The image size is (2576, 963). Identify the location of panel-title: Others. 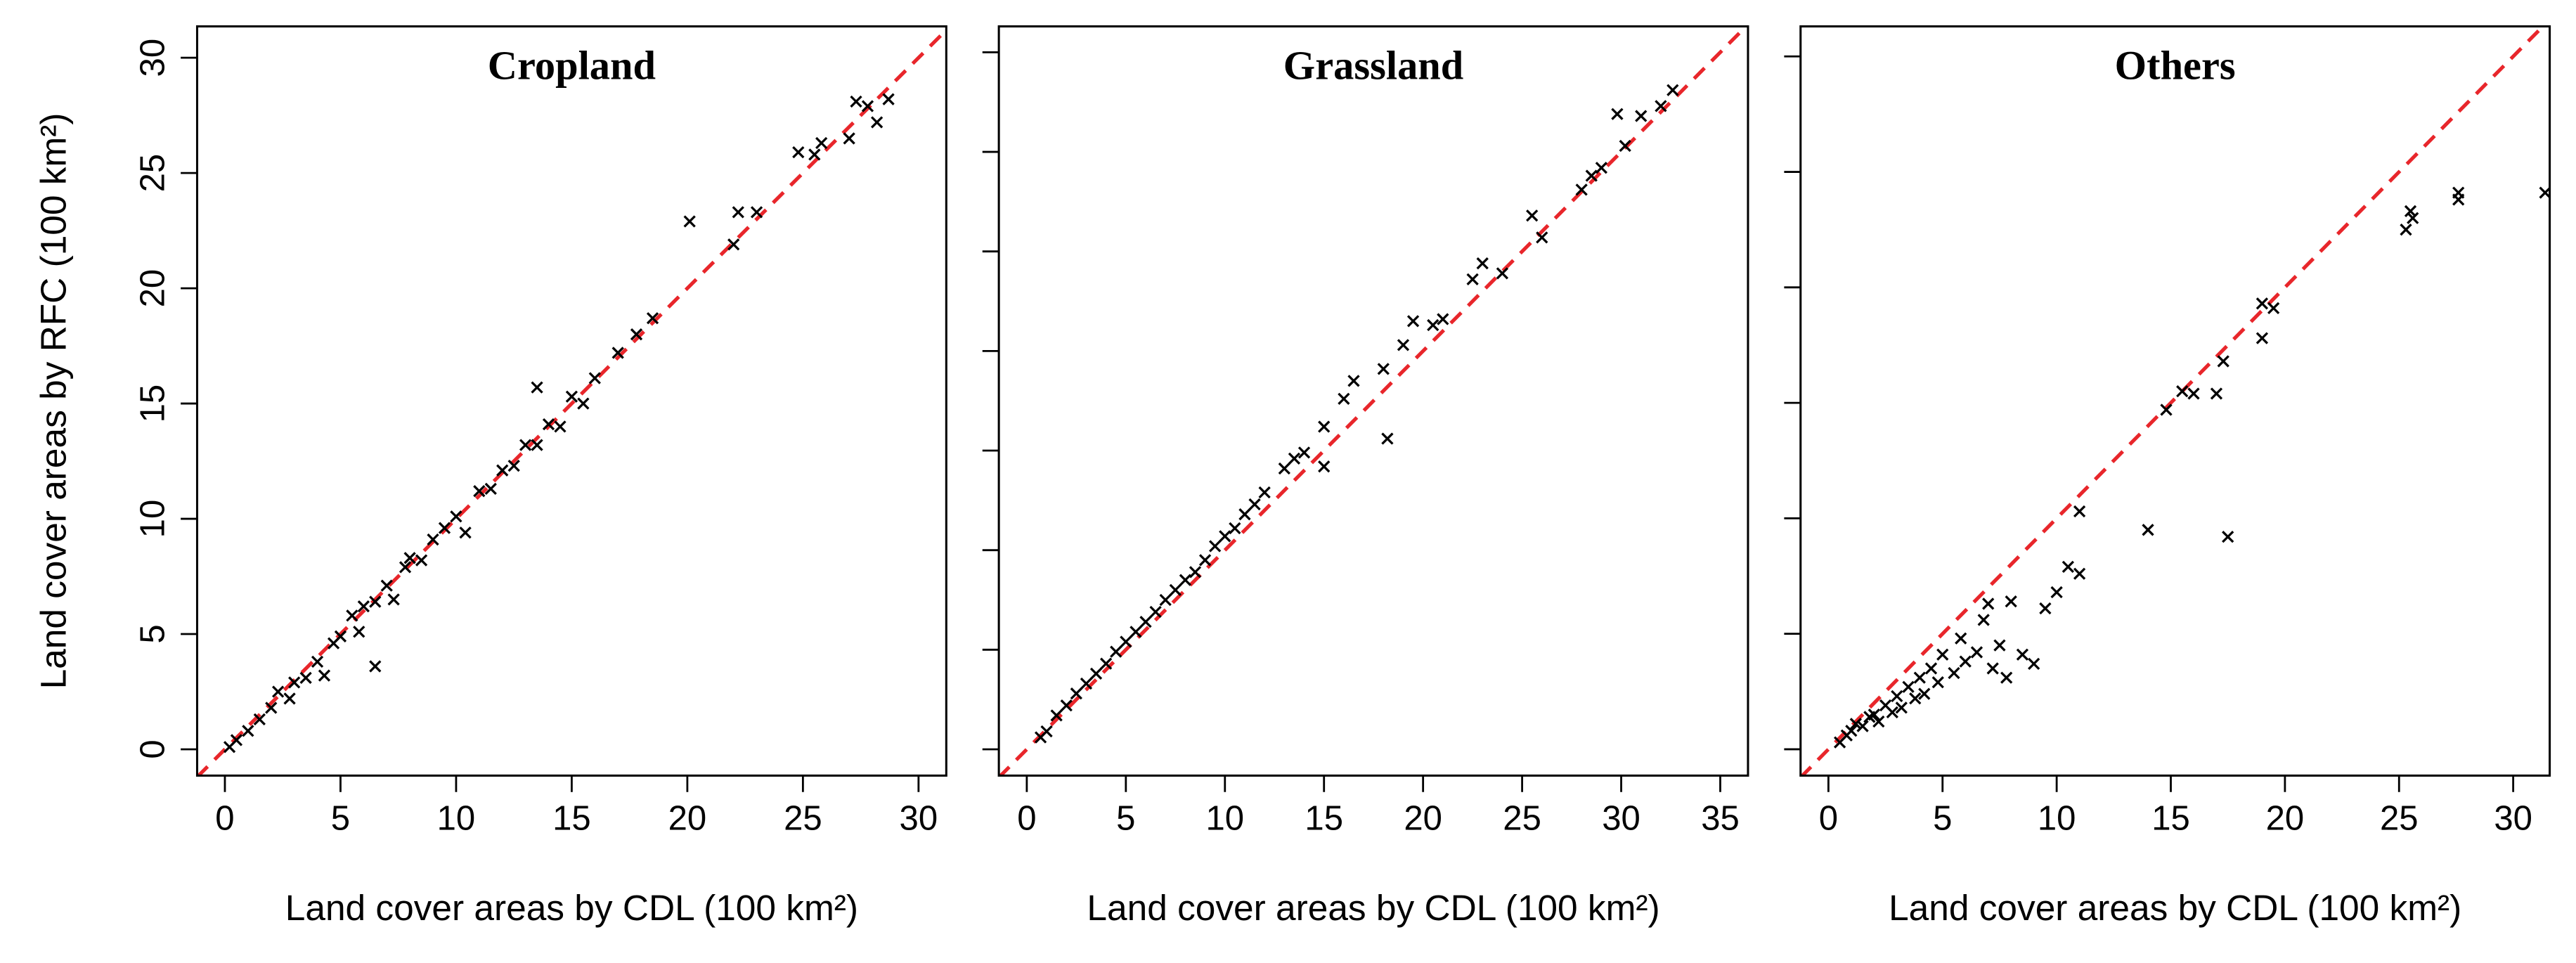
(2176, 65).